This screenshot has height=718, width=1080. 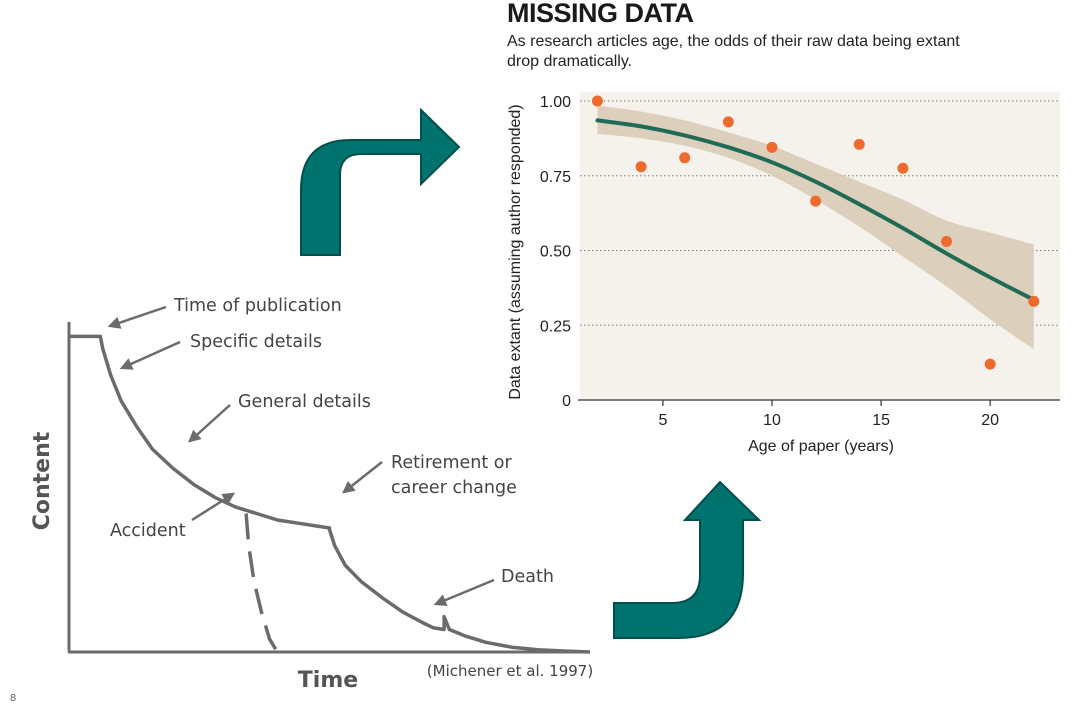 What do you see at coordinates (451, 463) in the screenshot?
I see `annotation-retirement-line-1: Retirement or` at bounding box center [451, 463].